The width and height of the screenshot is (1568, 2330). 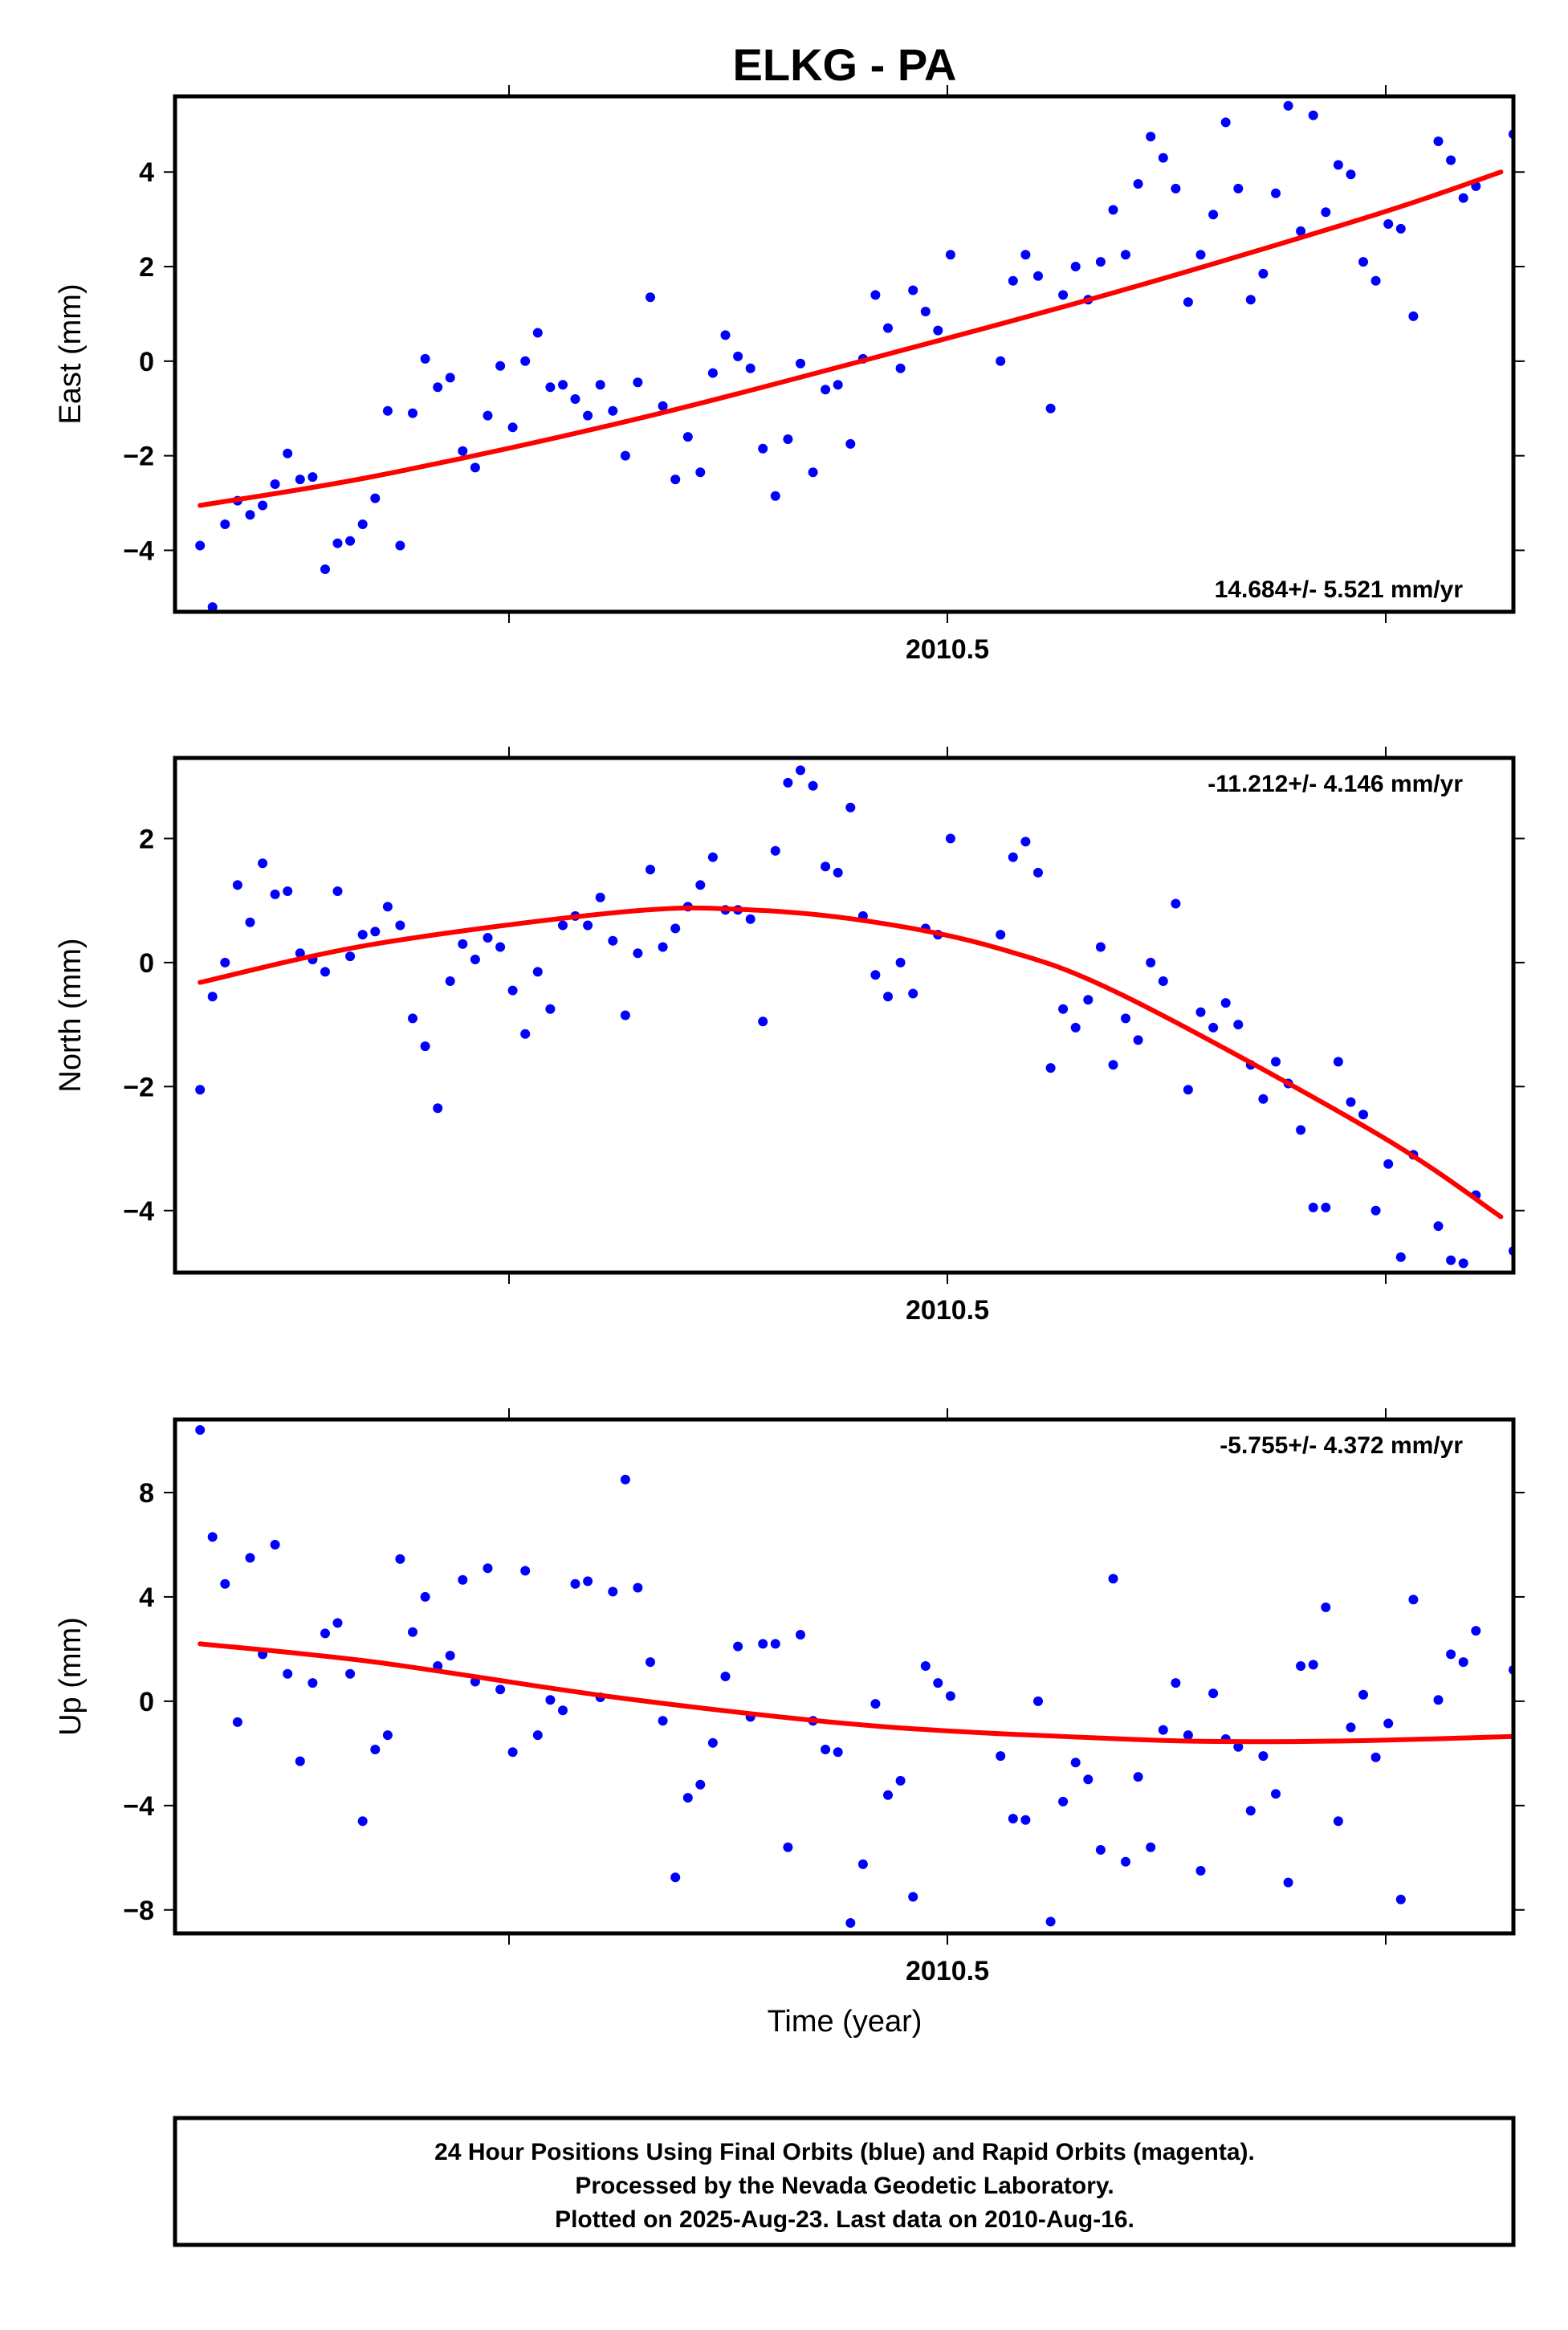 What do you see at coordinates (947, 1971) in the screenshot?
I see `up-xtick-label: 2010.5` at bounding box center [947, 1971].